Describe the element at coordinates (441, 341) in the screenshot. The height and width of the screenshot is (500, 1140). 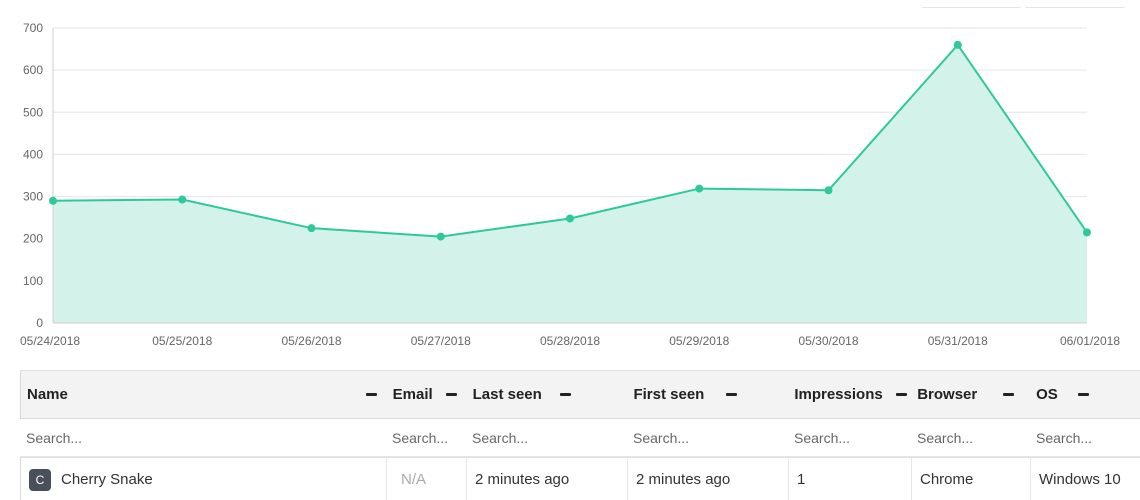
I see `x-tick-label: 05/27/2018` at that location.